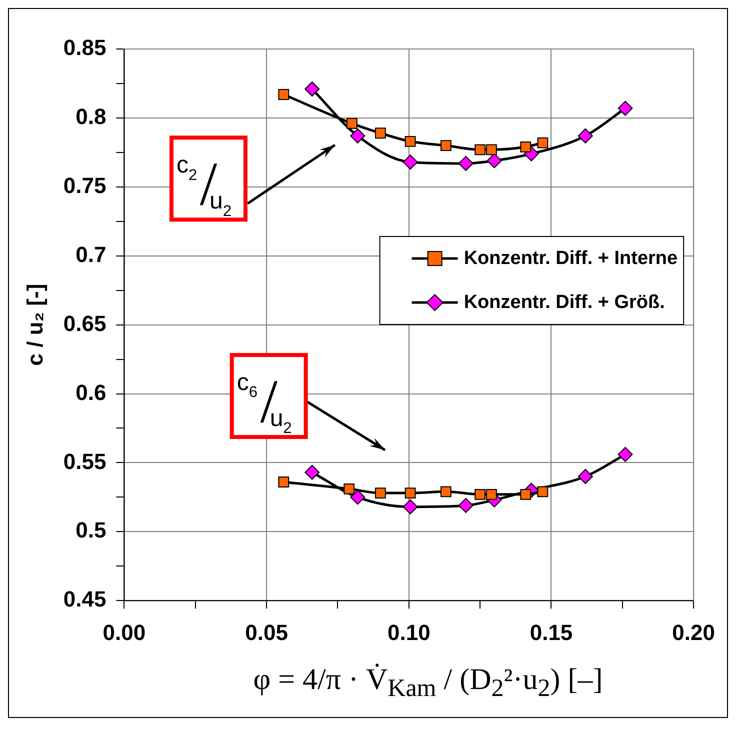  I want to click on y-tick-label: 0.5, so click(91, 530).